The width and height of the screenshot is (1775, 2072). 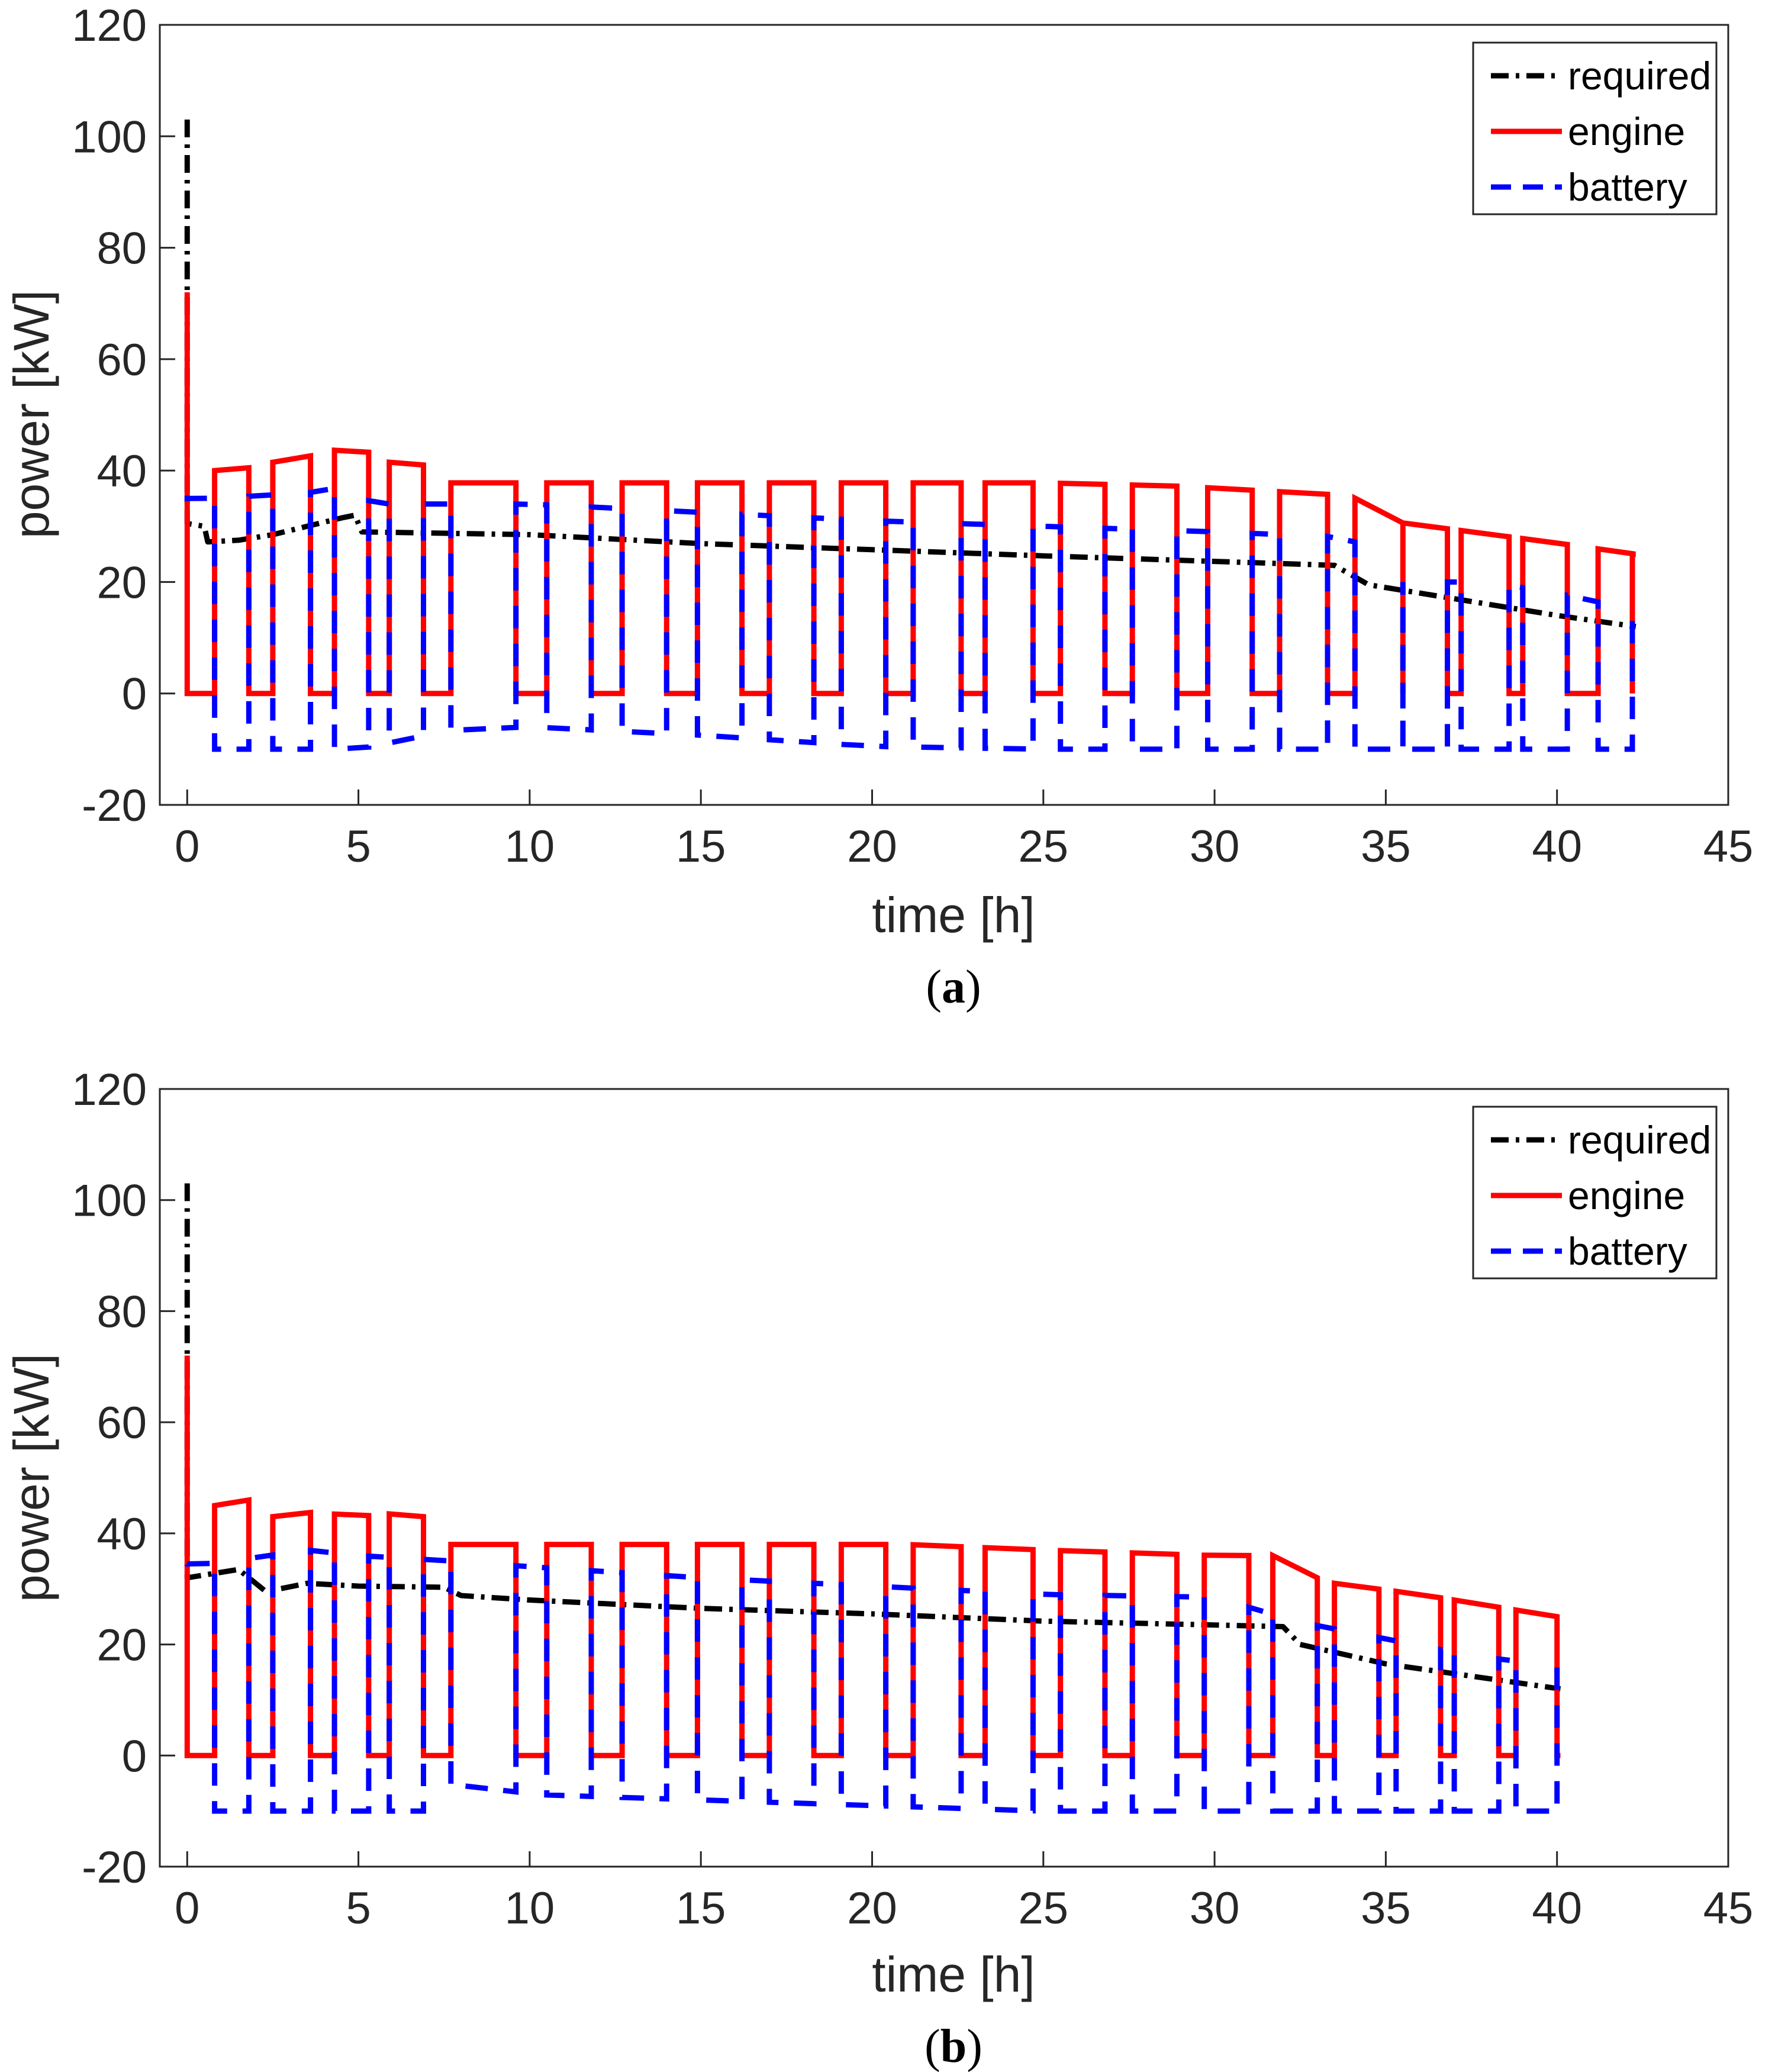 What do you see at coordinates (122, 1534) in the screenshot?
I see `y-tick-label-b-40: 40` at bounding box center [122, 1534].